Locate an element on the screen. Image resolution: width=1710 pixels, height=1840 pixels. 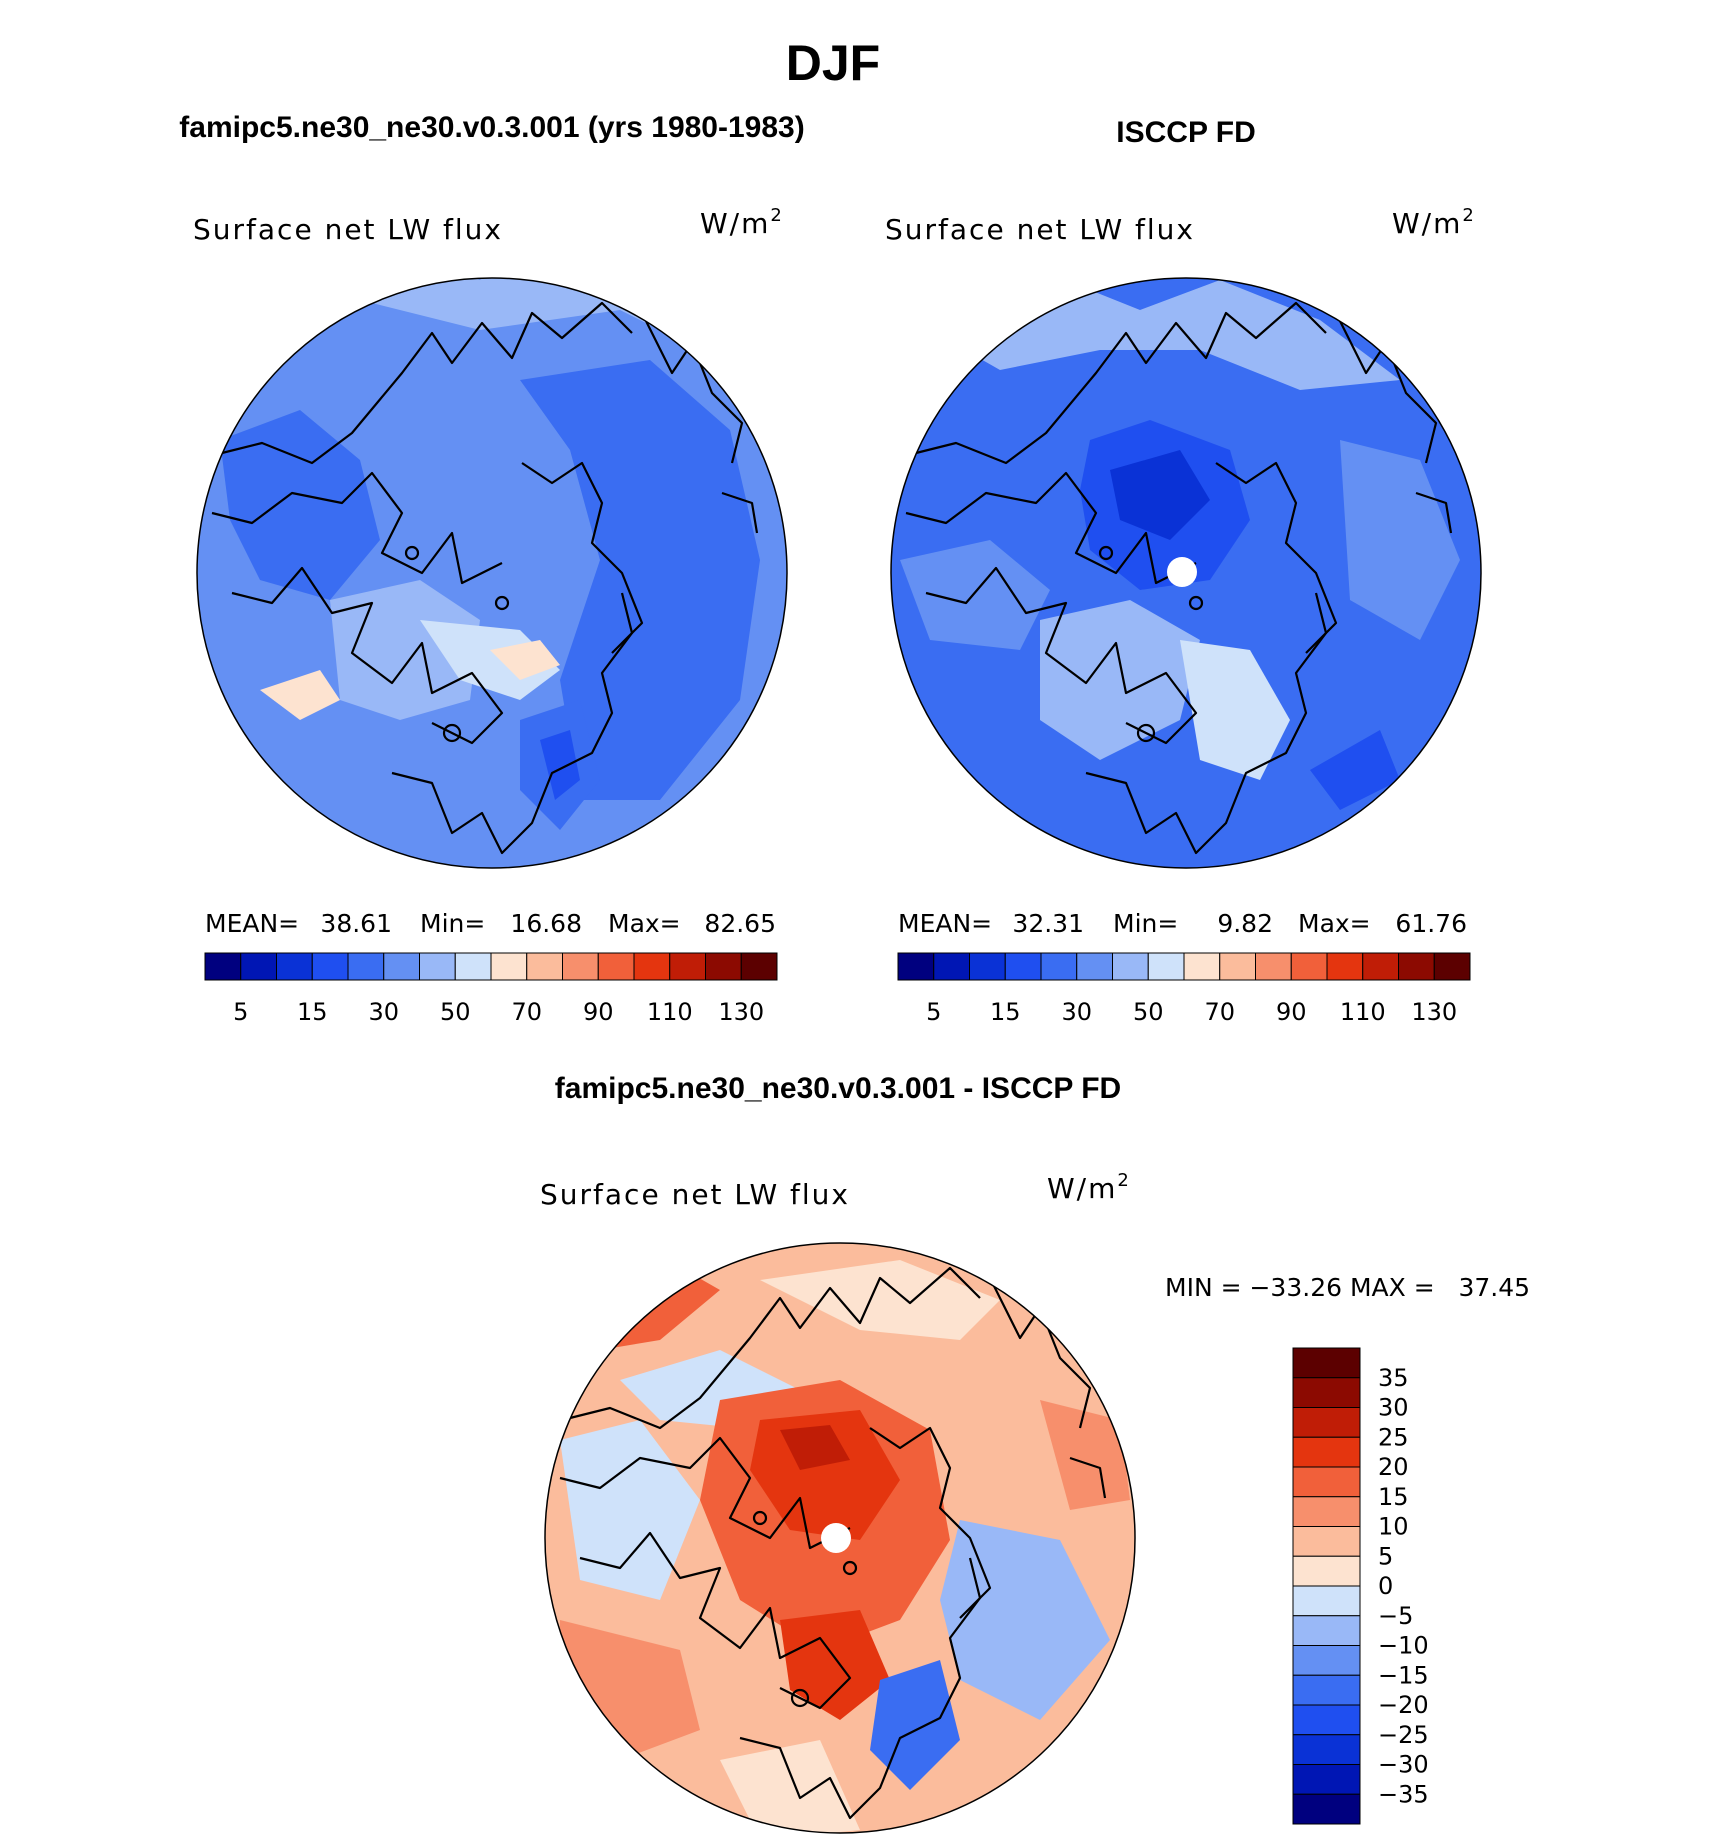
panel-2-colorbar-tick-label: 50 is located at coordinates (1148, 1012).